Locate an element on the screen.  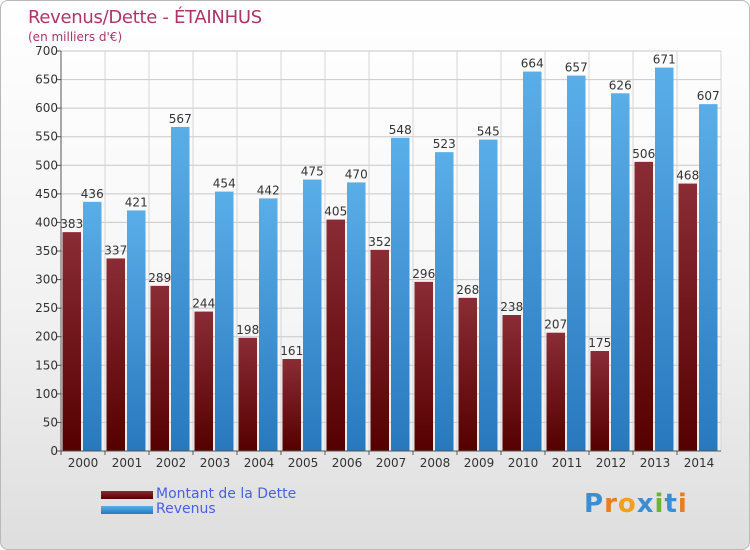
data-label-revenus: 548 is located at coordinates (400, 130).